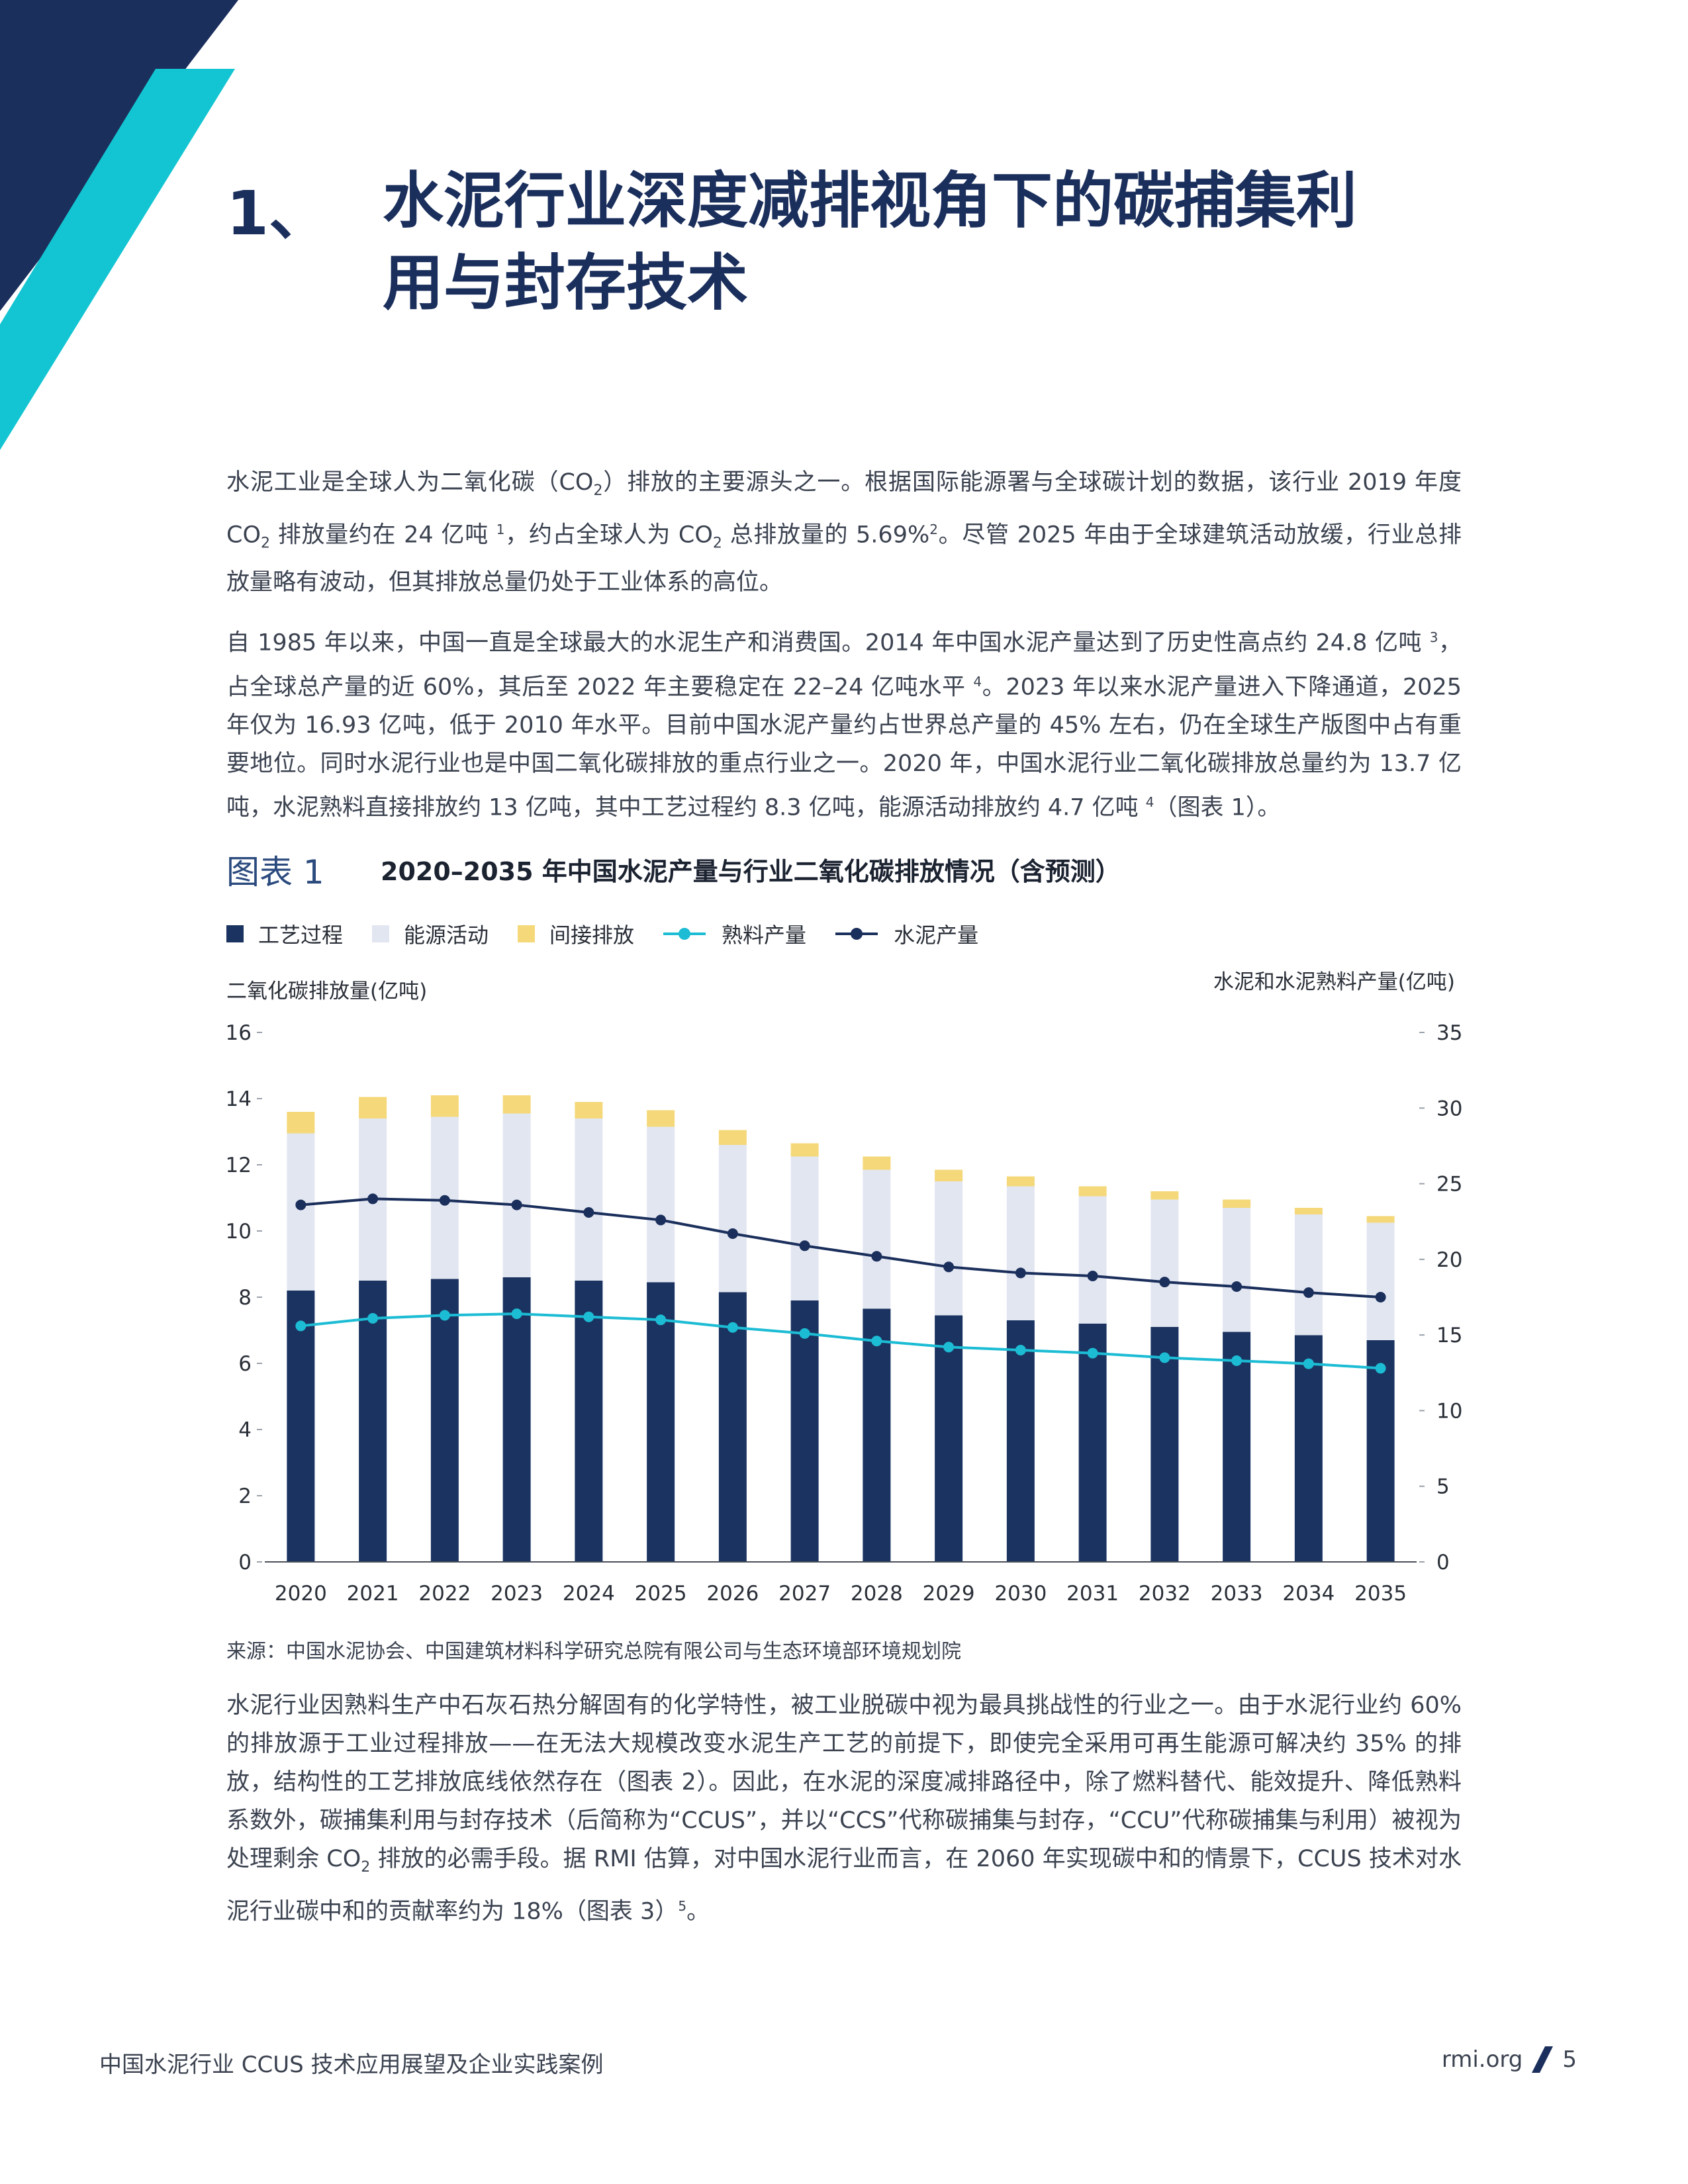  What do you see at coordinates (734, 934) in the screenshot?
I see `legend-item-clinker: 熟料产量` at bounding box center [734, 934].